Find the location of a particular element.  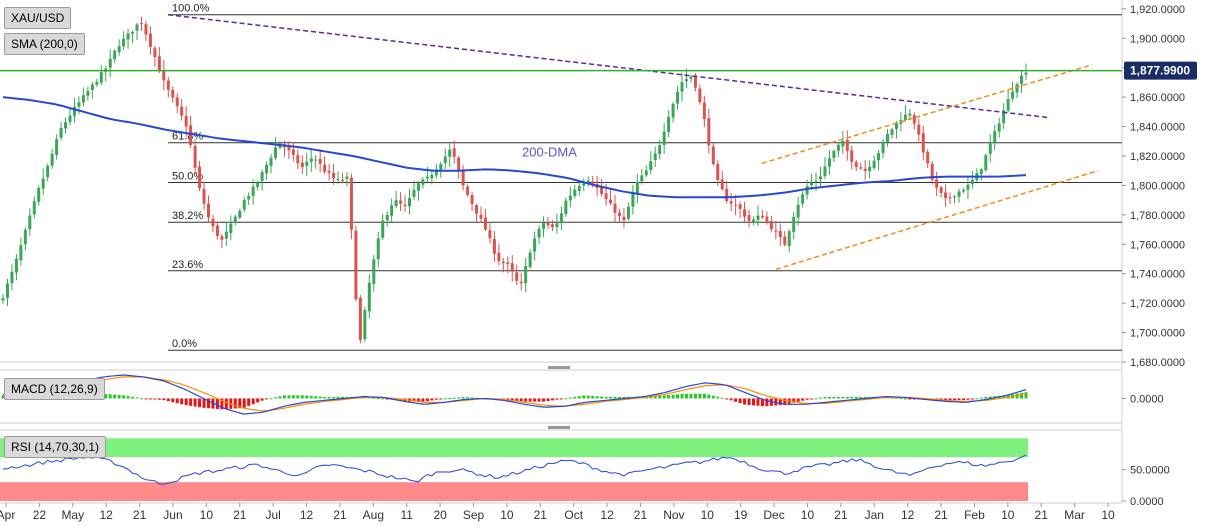

price-tick-label: 1,720.0000 is located at coordinates (1157, 304).